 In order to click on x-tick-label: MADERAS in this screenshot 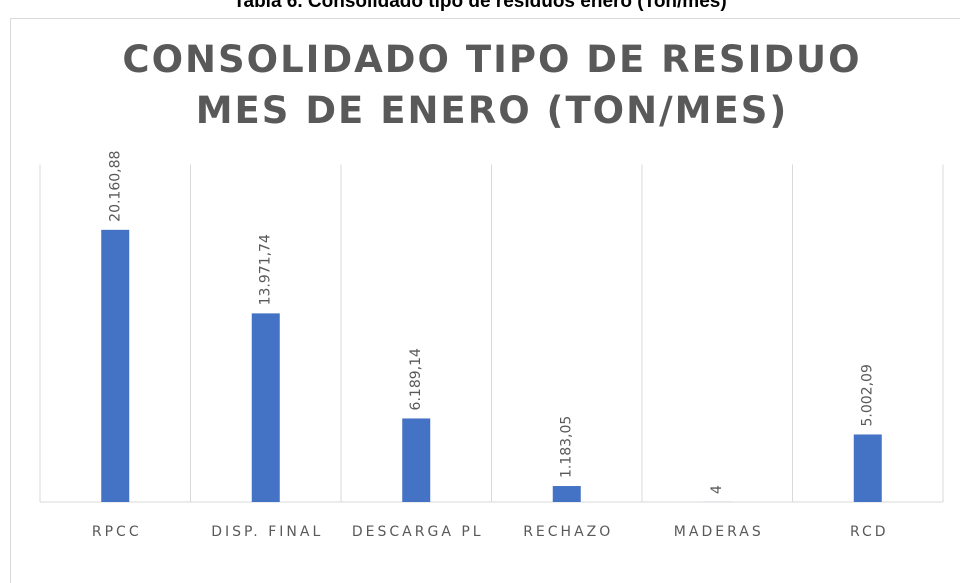, I will do `click(718, 532)`.